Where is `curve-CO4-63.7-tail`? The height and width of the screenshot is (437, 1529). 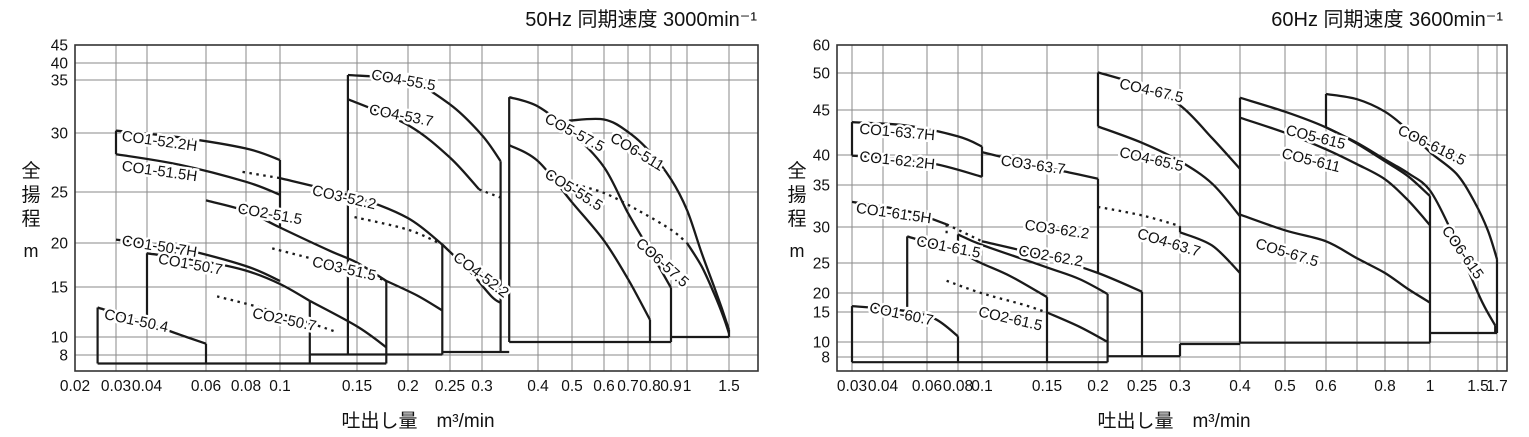 curve-CO4-63.7-tail is located at coordinates (1210, 252).